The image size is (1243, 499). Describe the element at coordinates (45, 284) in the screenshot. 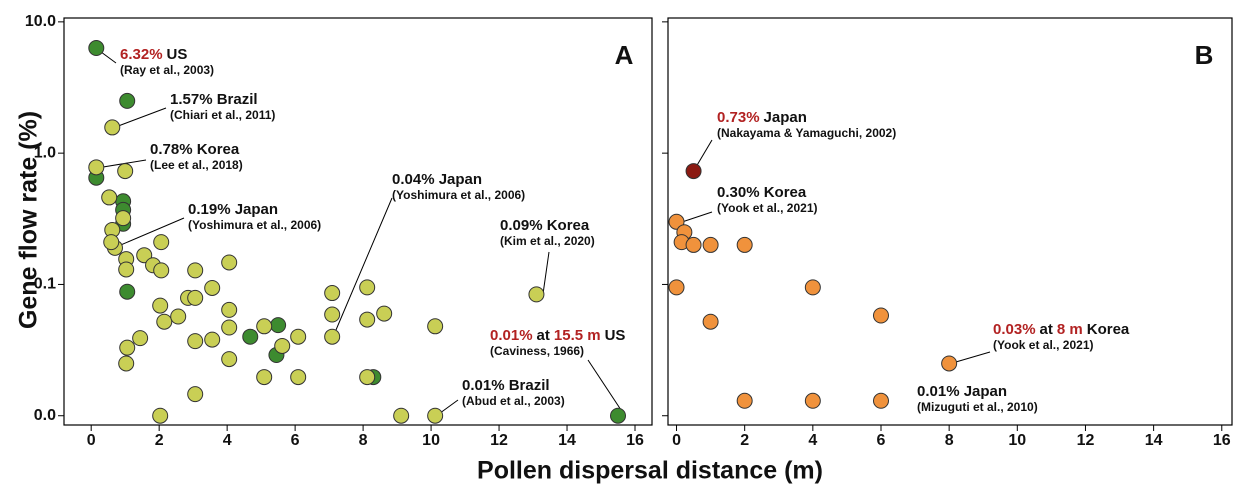

I see `y-tick-label: 0.1` at that location.